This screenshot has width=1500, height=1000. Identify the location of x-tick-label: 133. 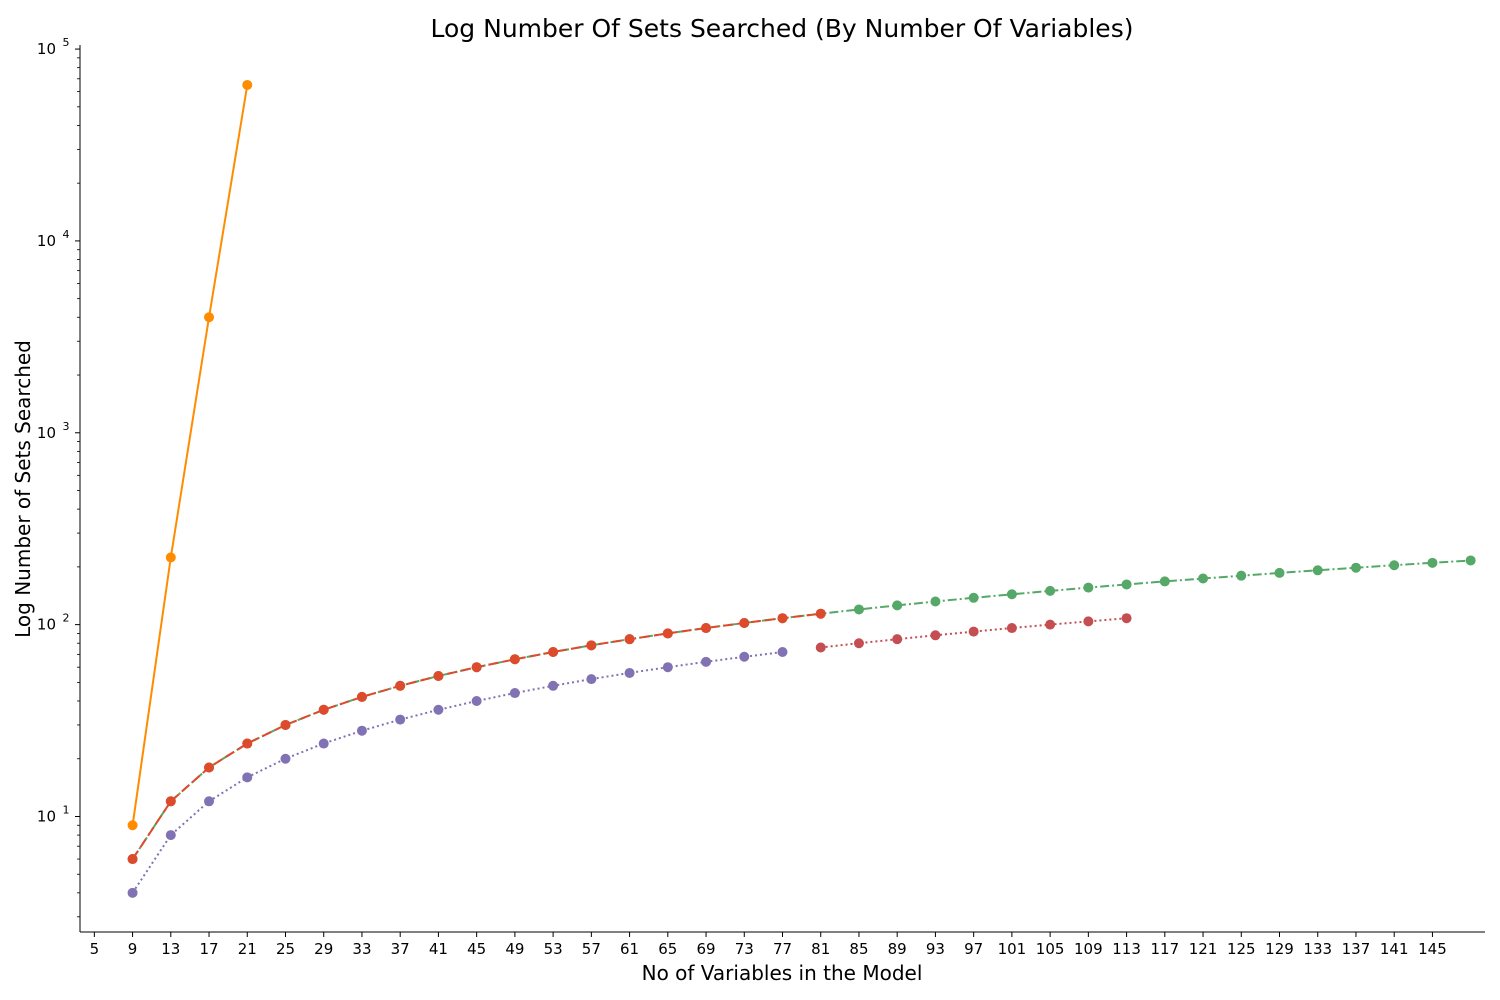
(1317, 949).